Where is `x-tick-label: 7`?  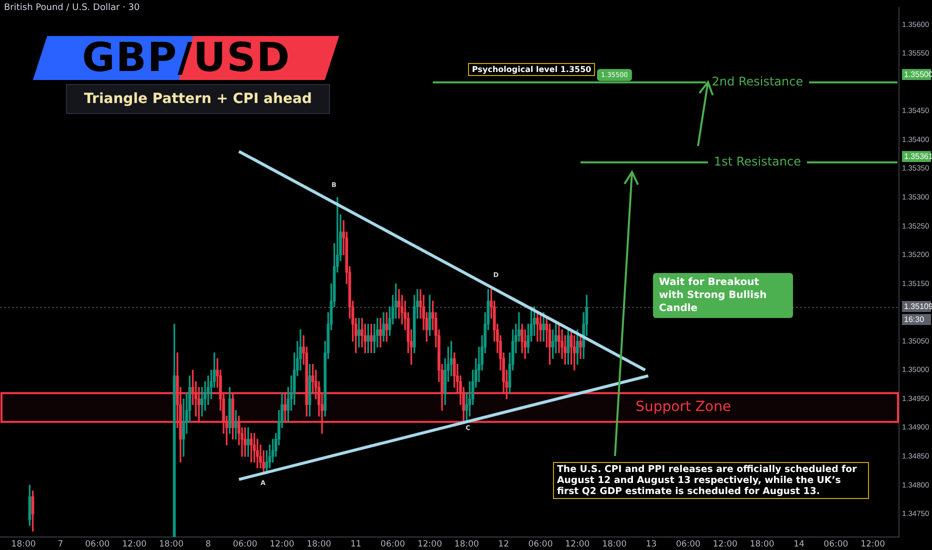 x-tick-label: 7 is located at coordinates (61, 544).